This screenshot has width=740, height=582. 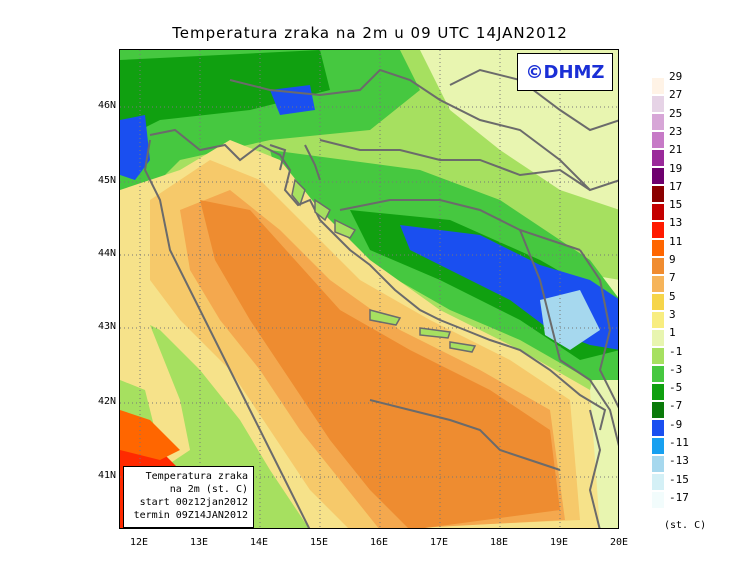 I want to click on colorbar-label: 17, so click(x=676, y=186).